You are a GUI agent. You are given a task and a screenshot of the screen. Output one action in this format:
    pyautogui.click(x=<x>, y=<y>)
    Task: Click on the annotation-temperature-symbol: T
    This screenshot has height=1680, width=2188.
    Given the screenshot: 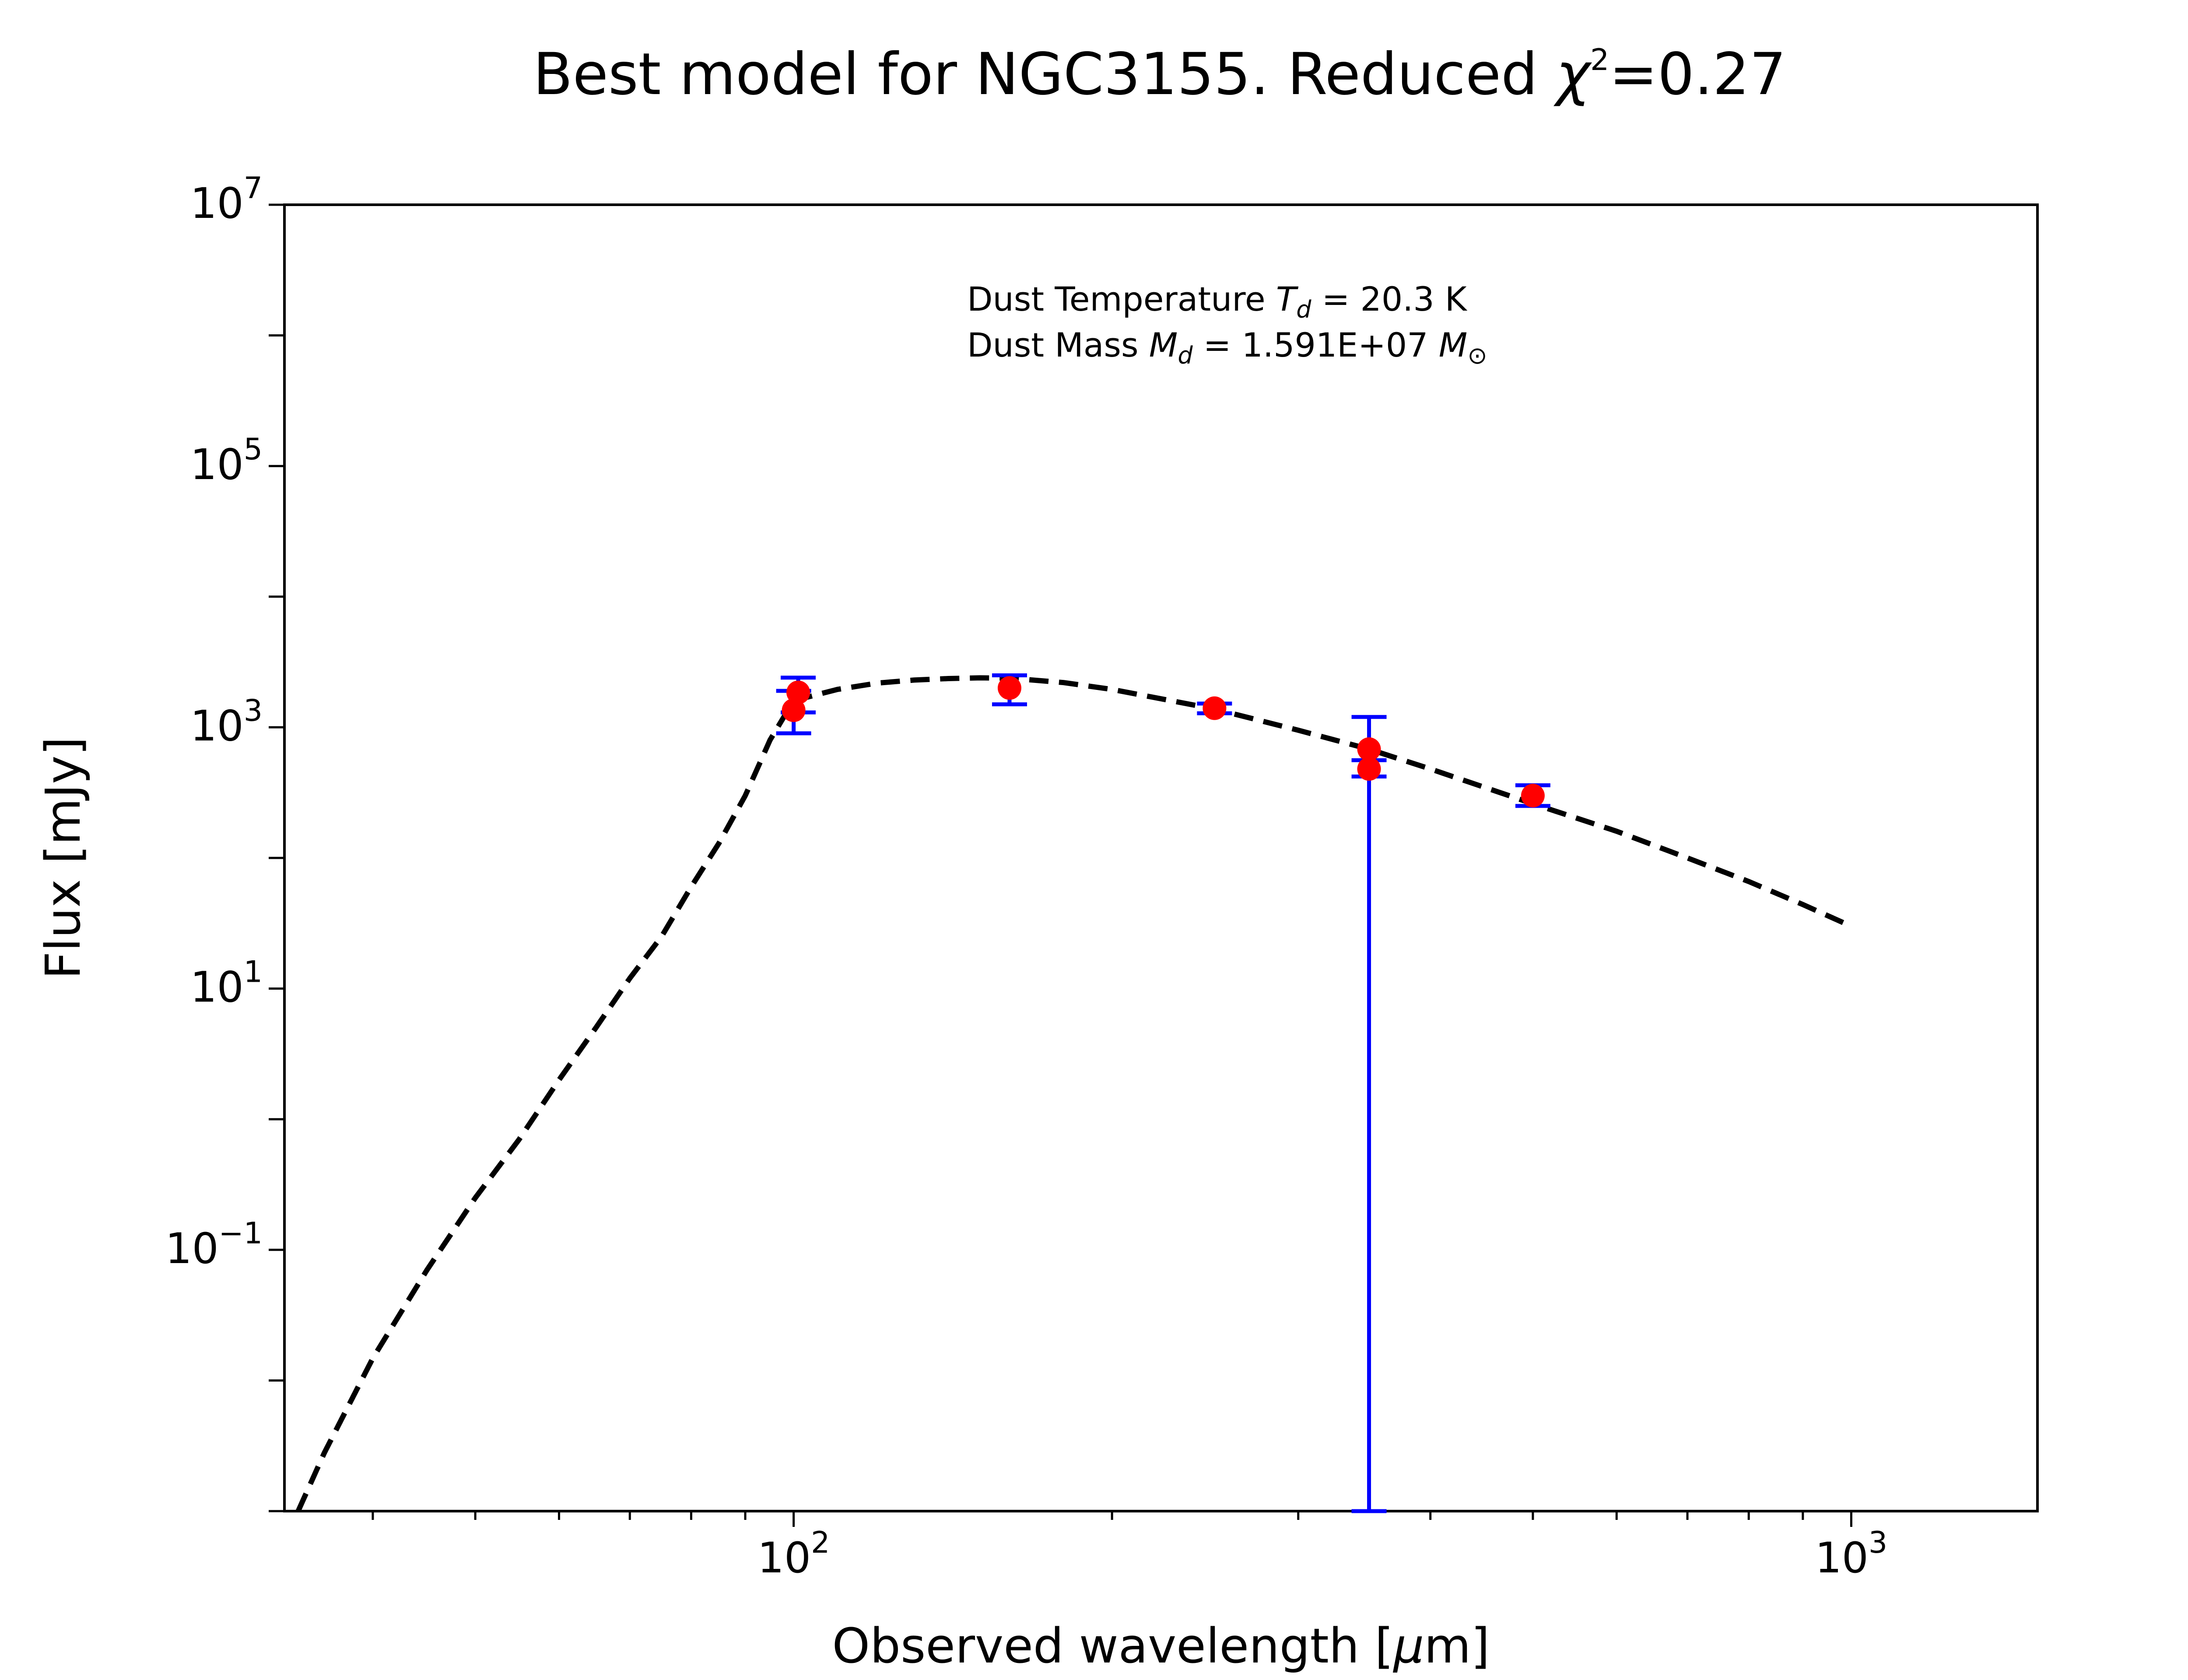 What is the action you would take?
    pyautogui.click(x=1287, y=299)
    